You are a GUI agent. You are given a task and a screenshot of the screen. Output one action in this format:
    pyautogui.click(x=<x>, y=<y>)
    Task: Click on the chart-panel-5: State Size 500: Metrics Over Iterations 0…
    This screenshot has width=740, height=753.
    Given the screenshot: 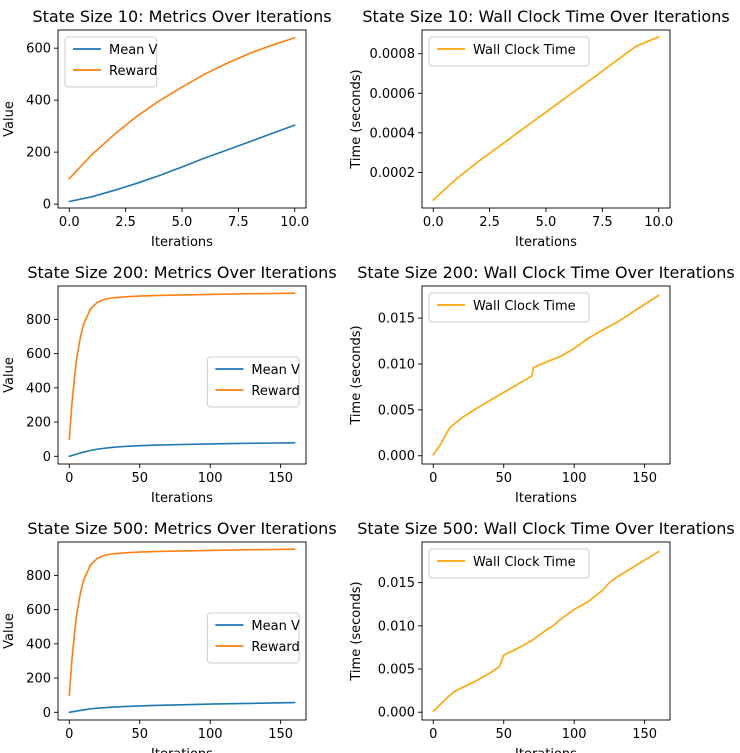 What is the action you would take?
    pyautogui.click(x=169, y=636)
    